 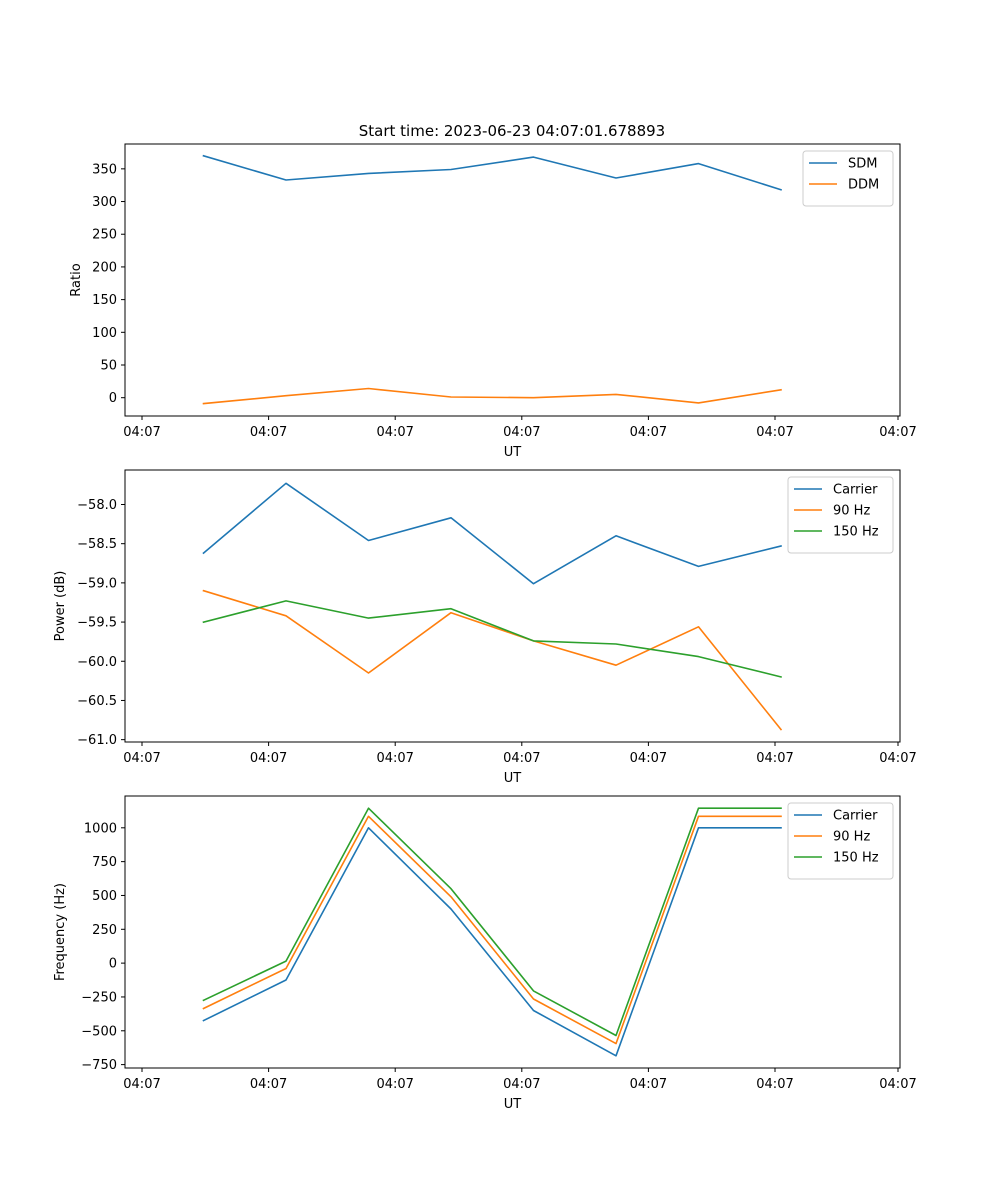 I want to click on y-tick-label: 750, so click(x=104, y=862).